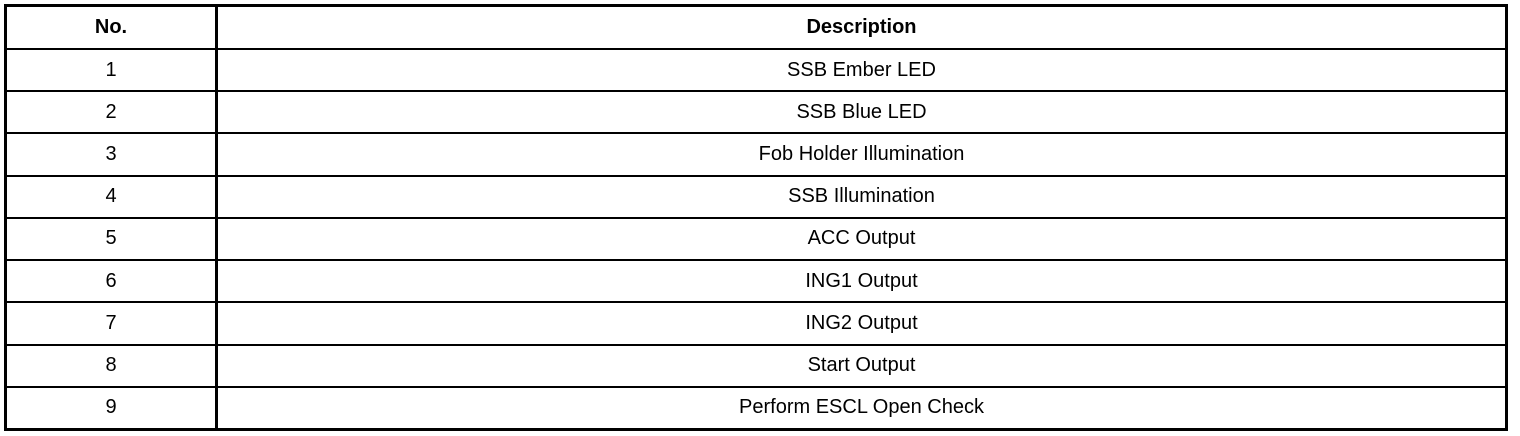  Describe the element at coordinates (861, 365) in the screenshot. I see `row-description: Start Output` at that location.